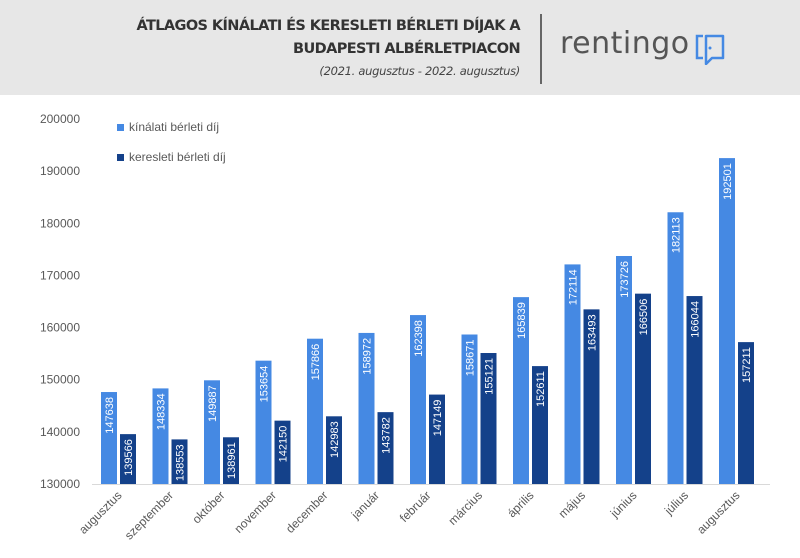 Image resolution: width=800 pixels, height=558 pixels. I want to click on data-label: 138553, so click(181, 462).